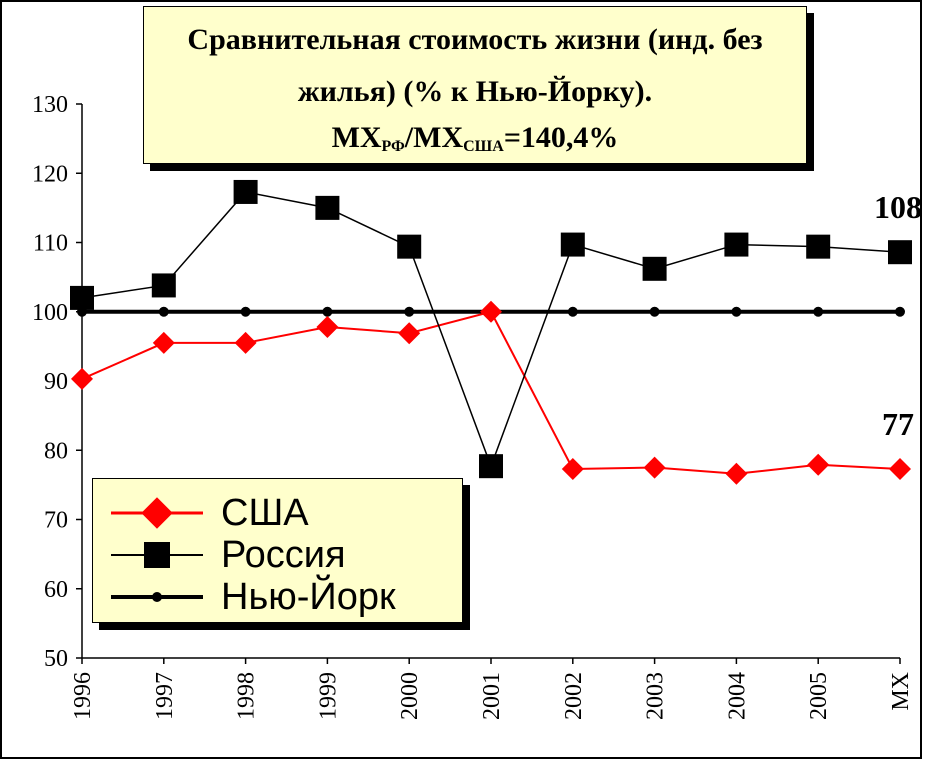  I want to click on legend-label-new-york: Нью-Йорк, so click(308, 597).